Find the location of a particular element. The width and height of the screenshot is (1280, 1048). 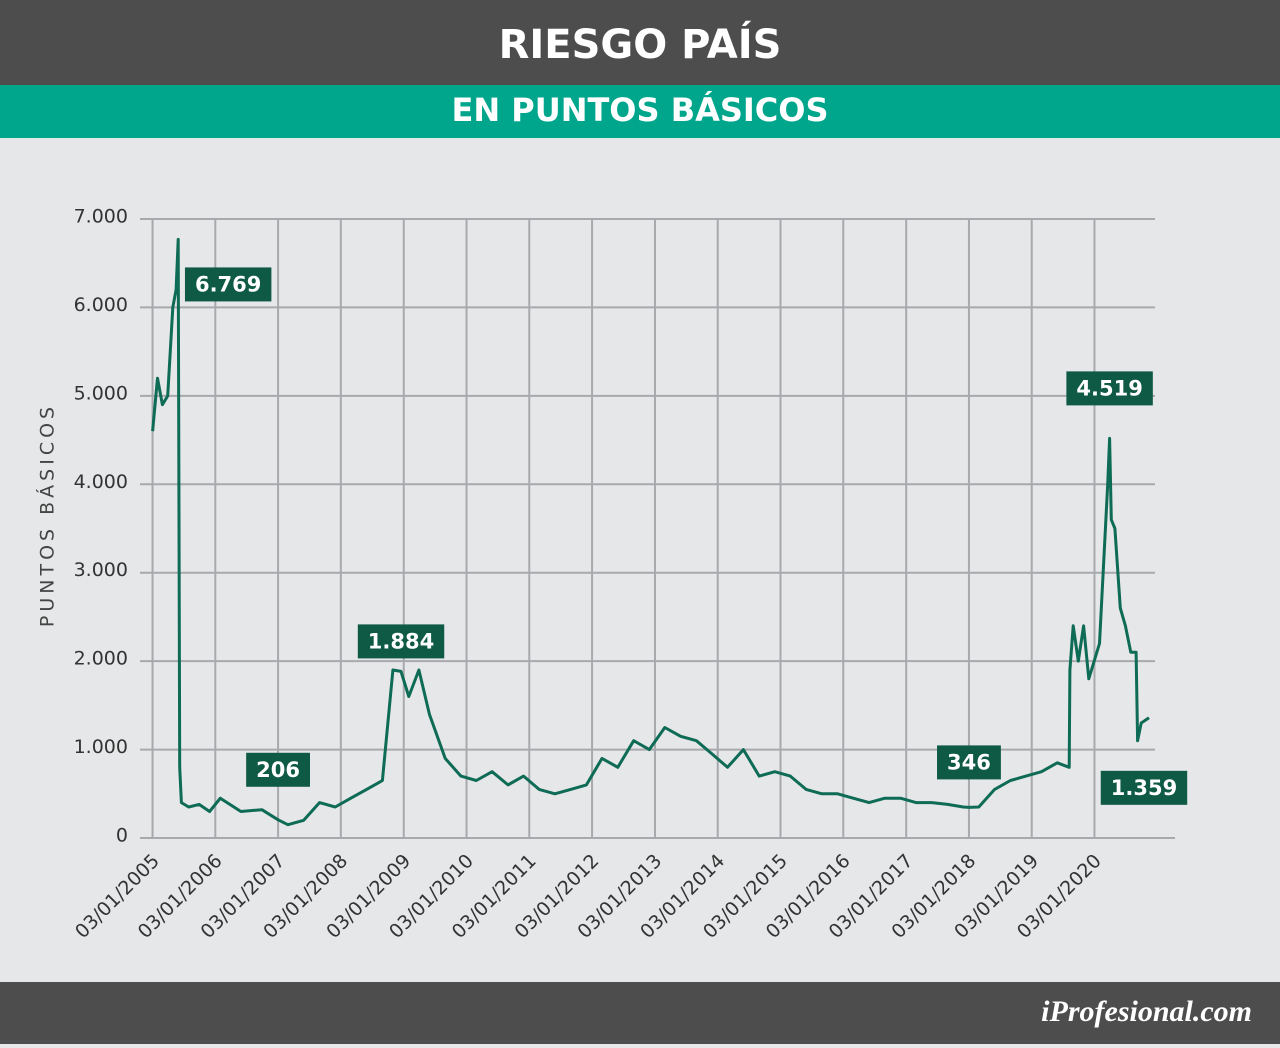

y-tick-label: 6.000 is located at coordinates (101, 305).